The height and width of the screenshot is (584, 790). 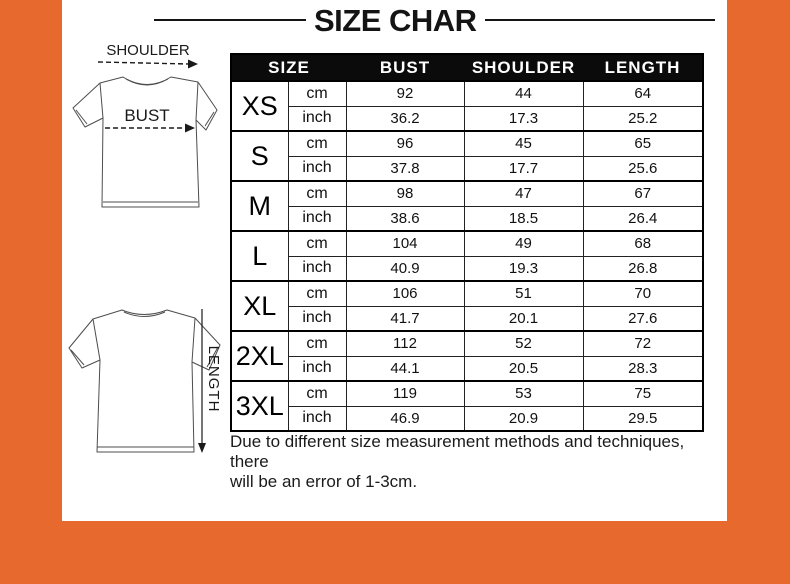 What do you see at coordinates (643, 118) in the screenshot?
I see `value-cell: 25.2` at bounding box center [643, 118].